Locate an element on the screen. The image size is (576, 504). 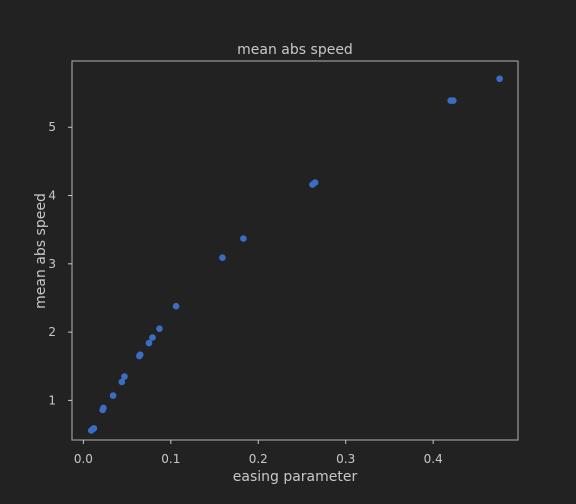
y-tick-label: 3 is located at coordinates (52, 264).